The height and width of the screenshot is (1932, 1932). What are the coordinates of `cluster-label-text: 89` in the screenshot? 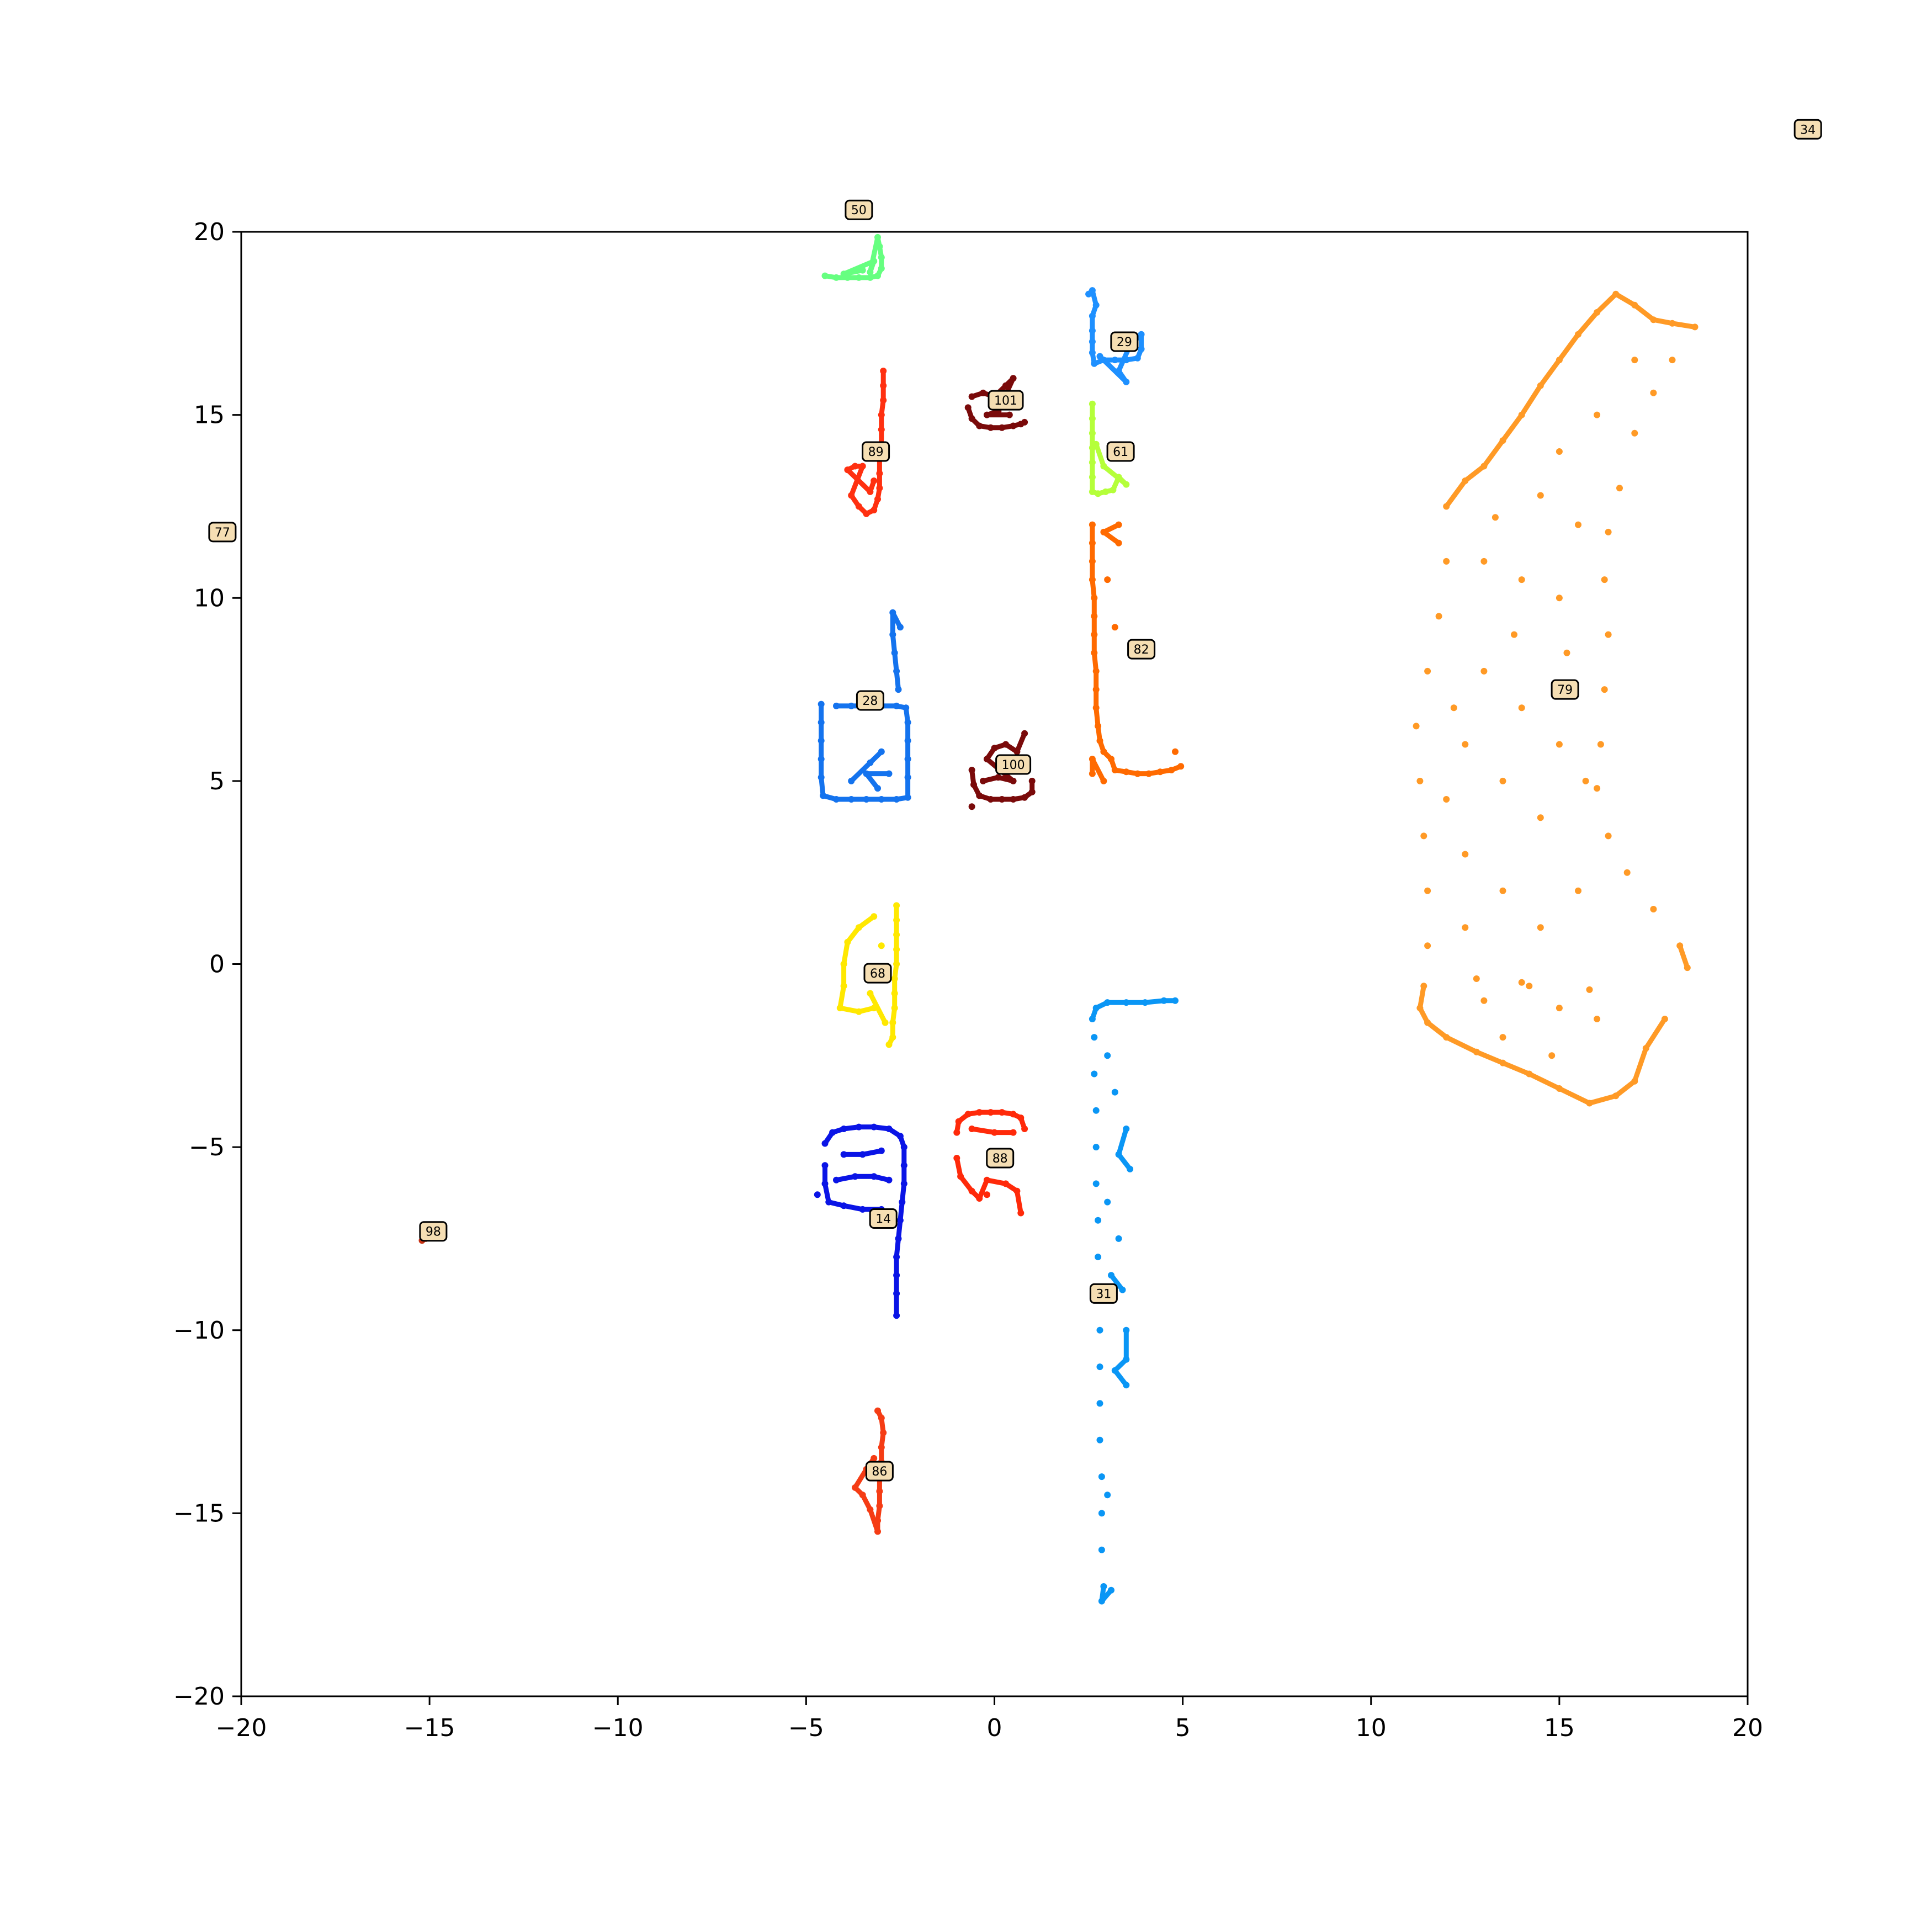 It's located at (876, 452).